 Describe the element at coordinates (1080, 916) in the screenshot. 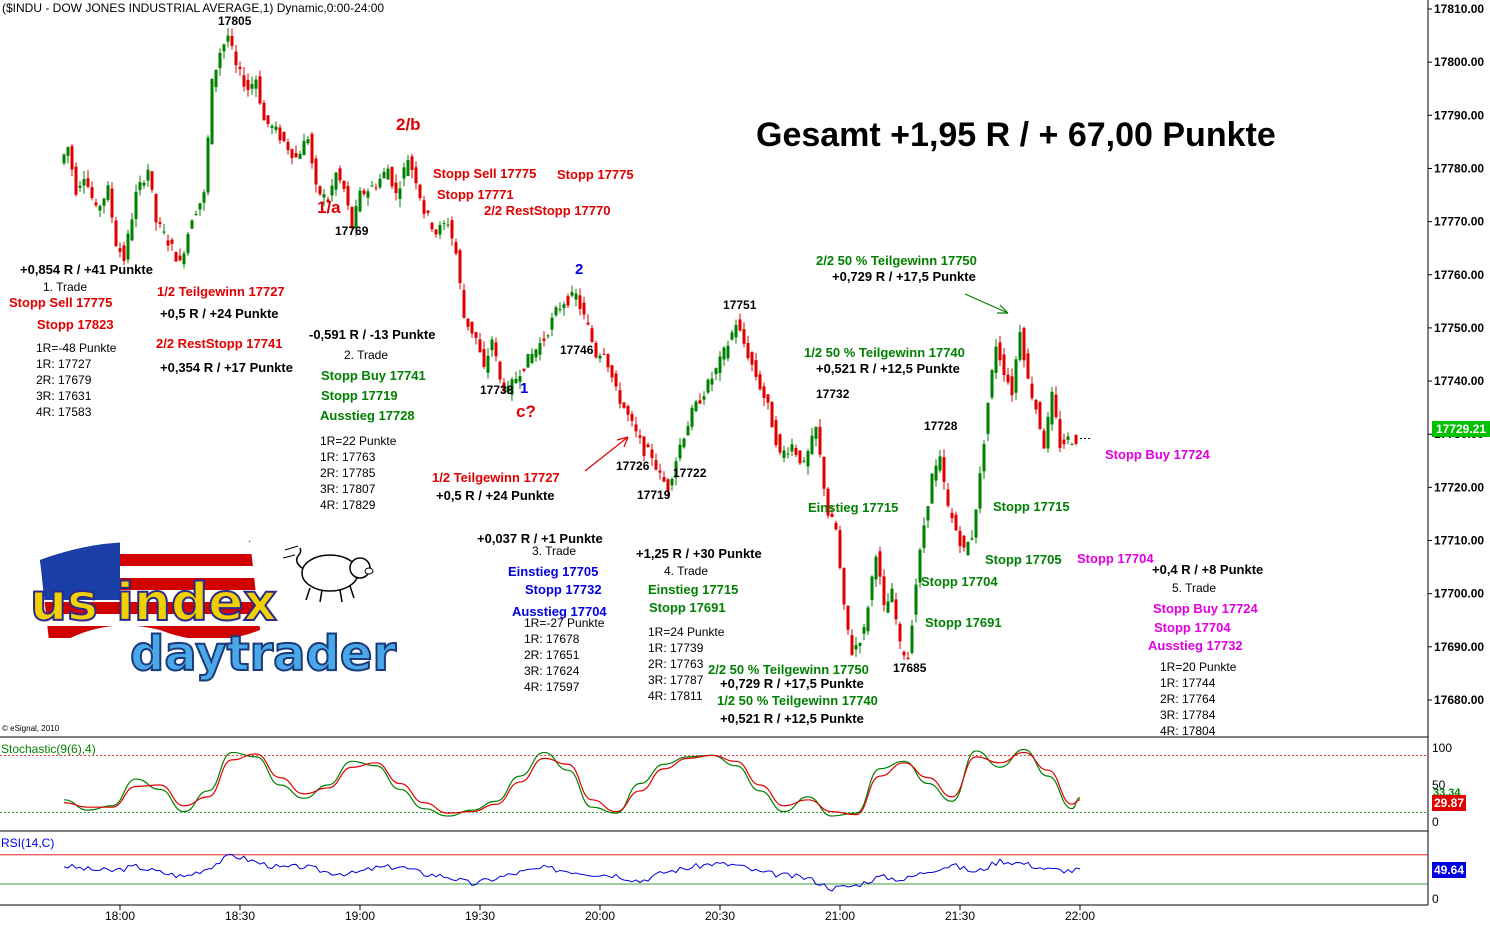

I see `x-tick-label: 22:00` at that location.